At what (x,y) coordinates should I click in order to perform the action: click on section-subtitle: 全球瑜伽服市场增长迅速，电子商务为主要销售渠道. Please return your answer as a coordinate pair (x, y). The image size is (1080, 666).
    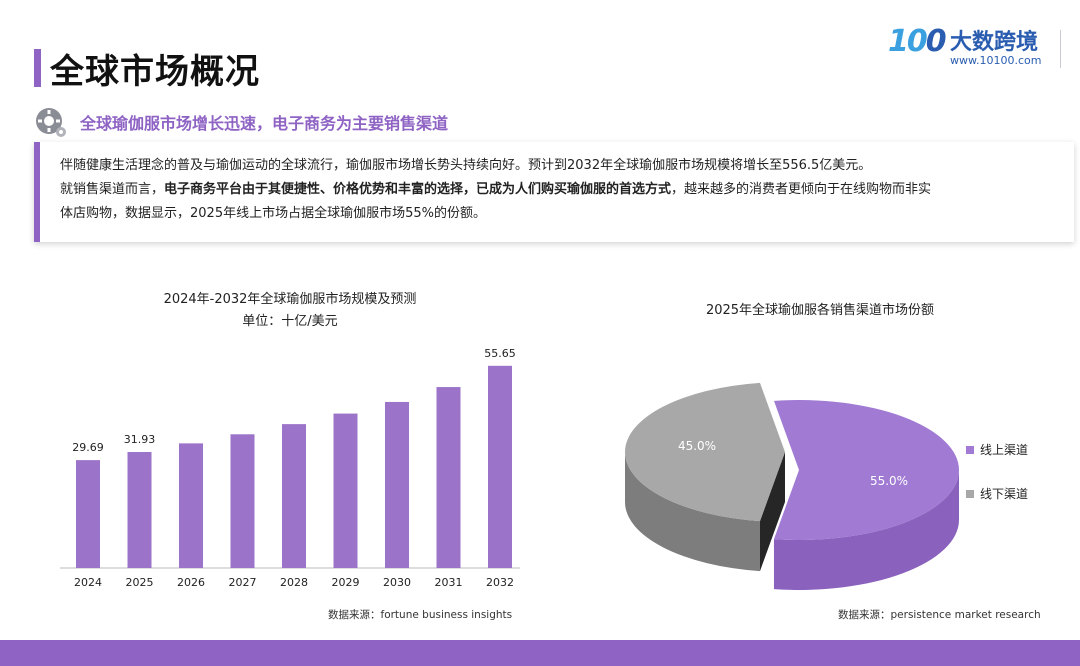
    Looking at the image, I should click on (264, 123).